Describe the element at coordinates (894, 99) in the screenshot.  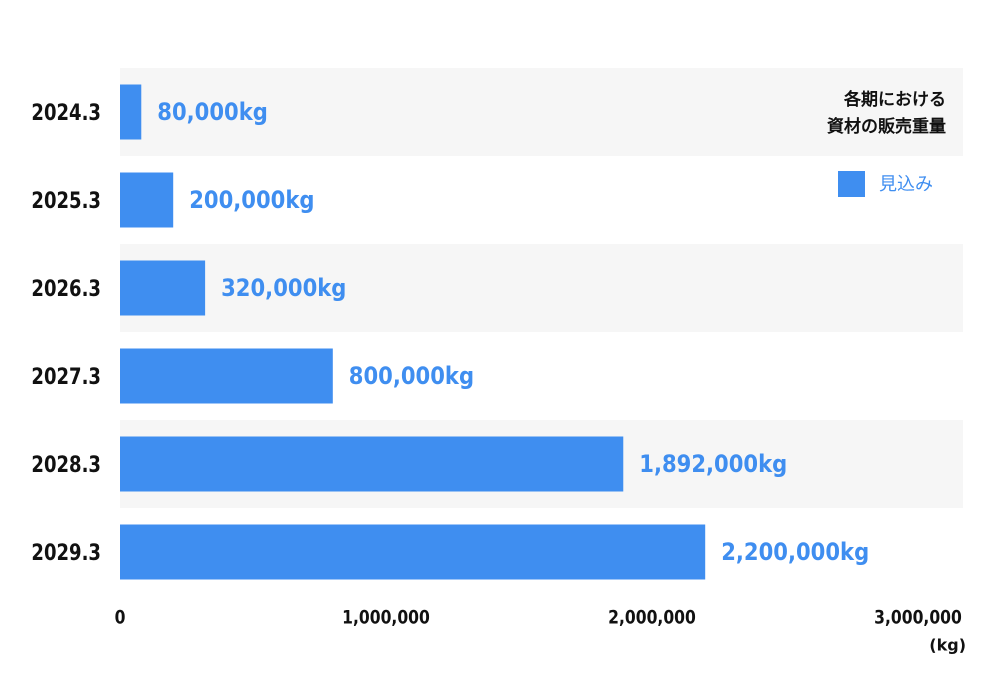
I see `chart-title: 各期における` at that location.